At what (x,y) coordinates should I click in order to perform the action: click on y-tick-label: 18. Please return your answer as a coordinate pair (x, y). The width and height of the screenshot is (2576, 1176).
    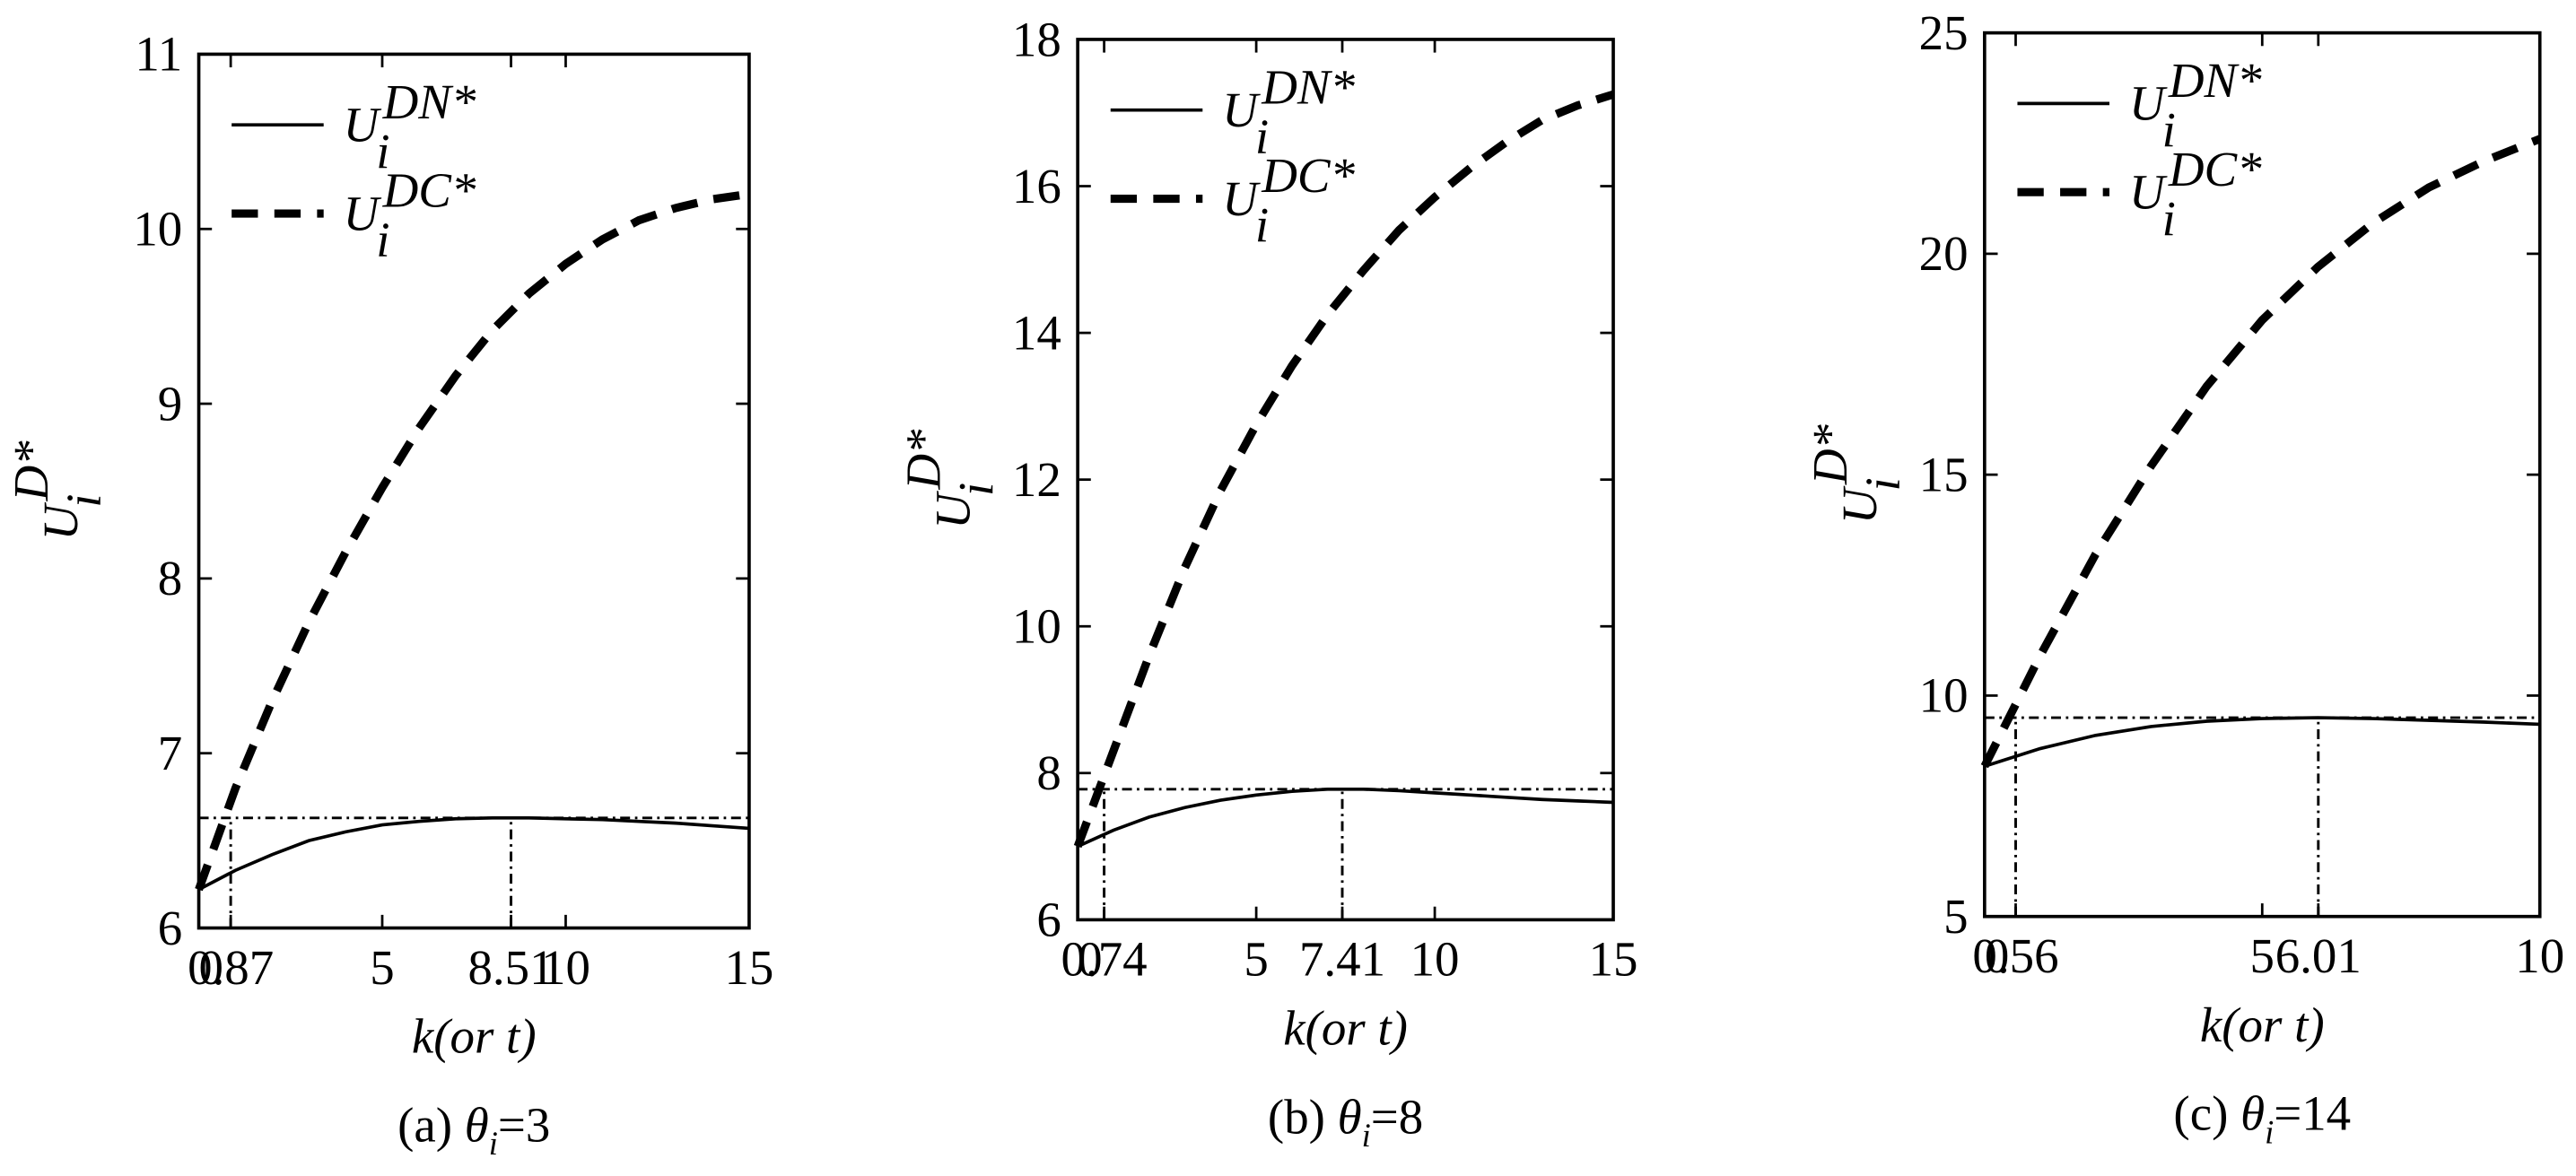
    Looking at the image, I should click on (1036, 39).